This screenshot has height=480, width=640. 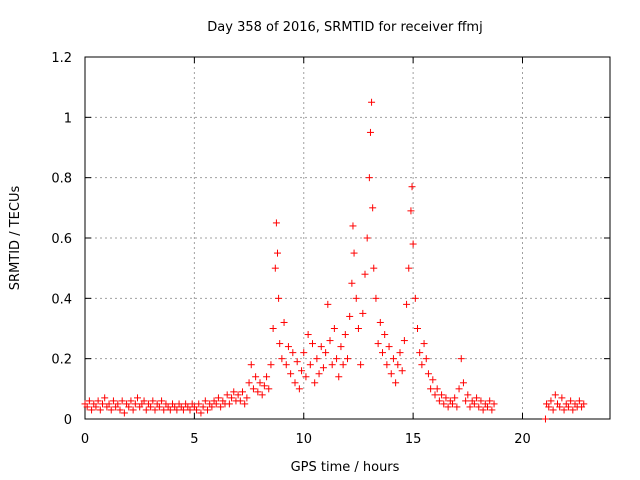 I want to click on x-tick-label: 15, so click(x=413, y=439).